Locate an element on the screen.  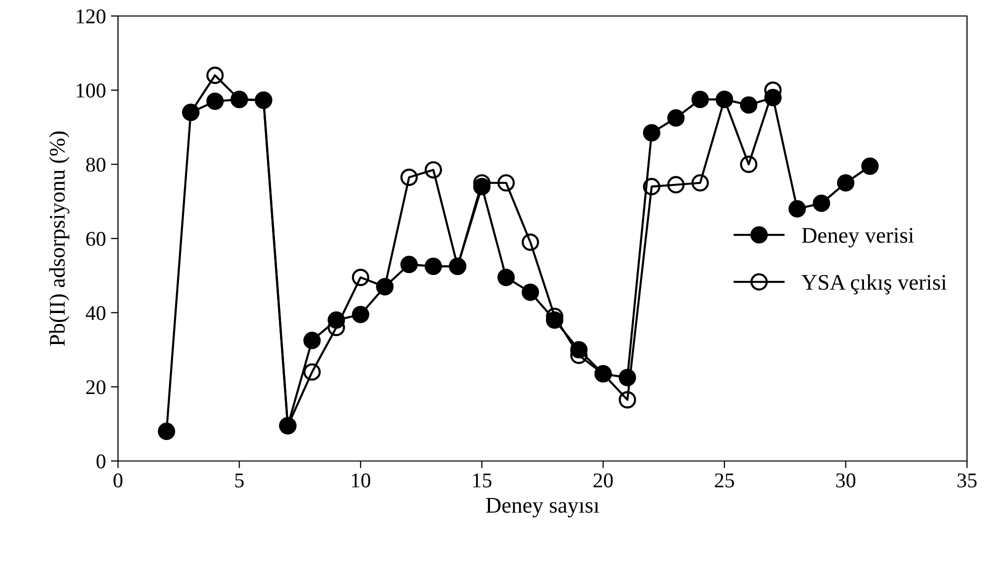
x-tick-label: 15 is located at coordinates (482, 481).